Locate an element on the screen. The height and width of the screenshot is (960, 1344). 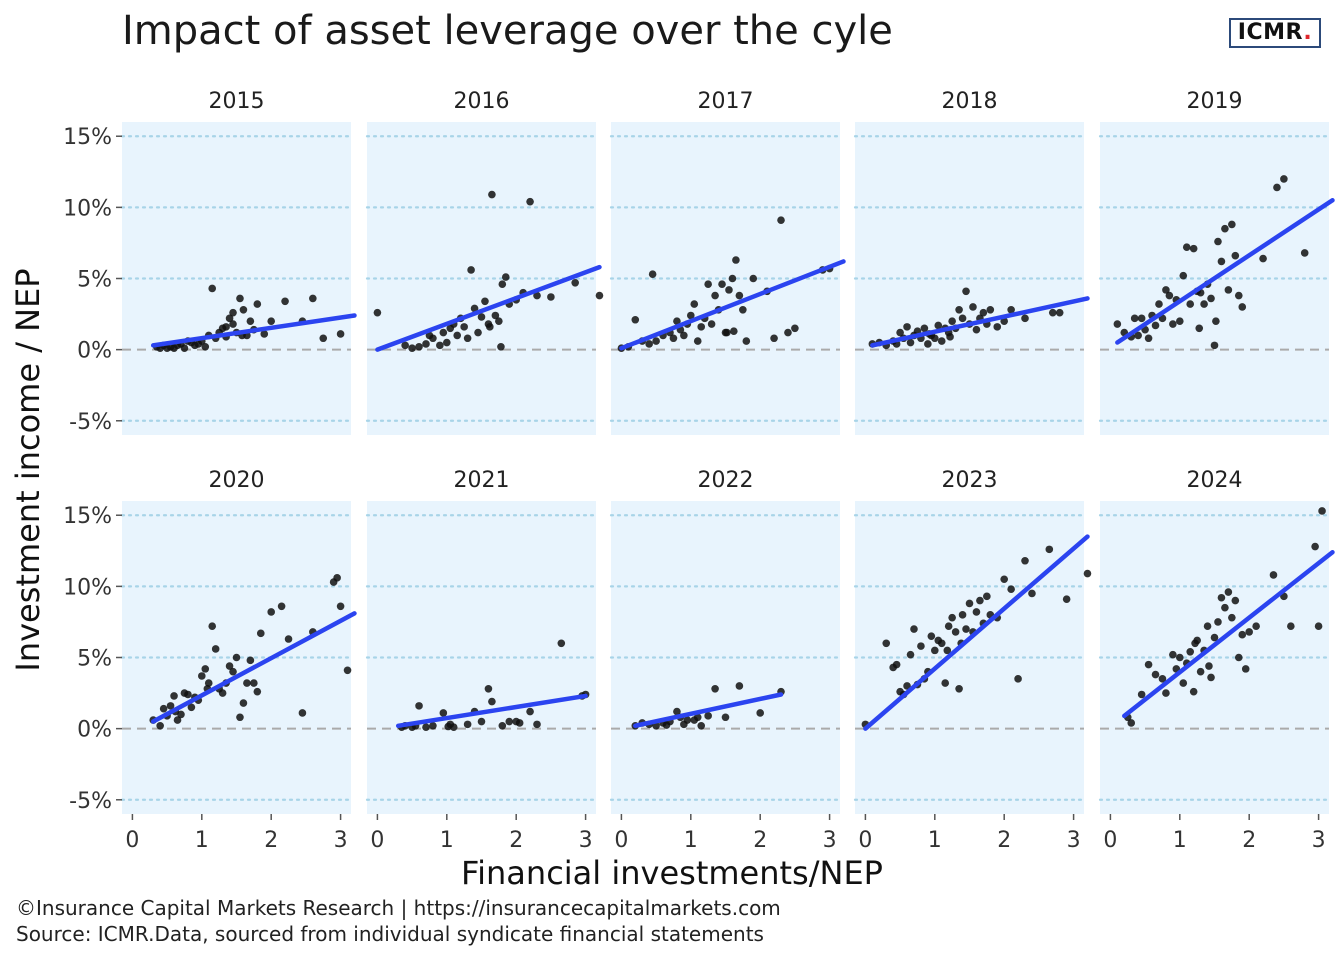
facet-label-2016: 2016 is located at coordinates (482, 101).